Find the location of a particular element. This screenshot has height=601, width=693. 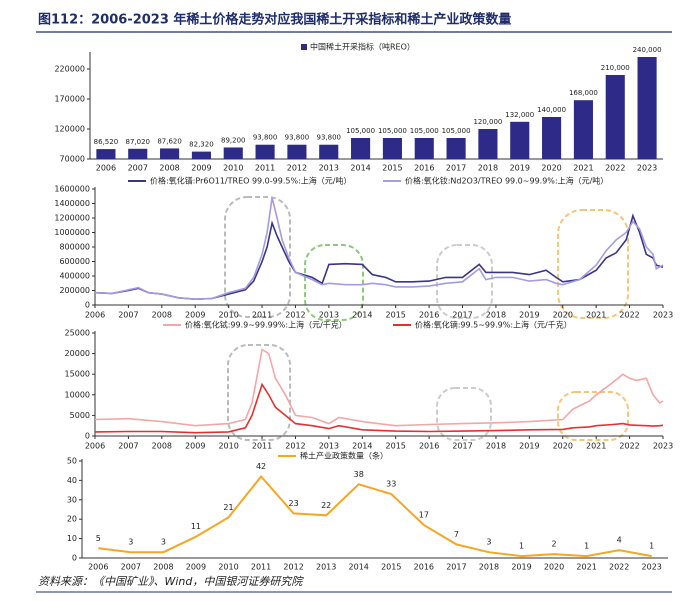

value-label: 140,000 is located at coordinates (551, 110).